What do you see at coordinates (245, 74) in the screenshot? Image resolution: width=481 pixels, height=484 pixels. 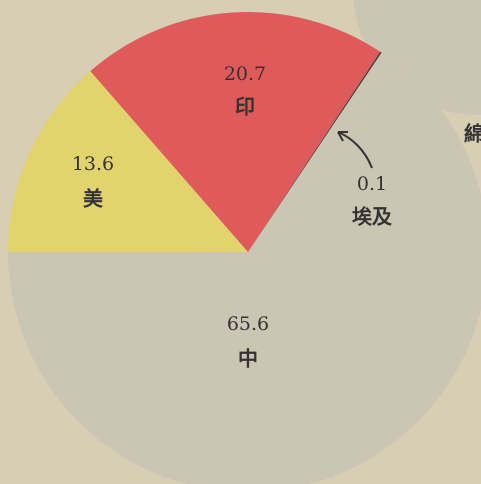 I see `value-label: 20.7` at bounding box center [245, 74].